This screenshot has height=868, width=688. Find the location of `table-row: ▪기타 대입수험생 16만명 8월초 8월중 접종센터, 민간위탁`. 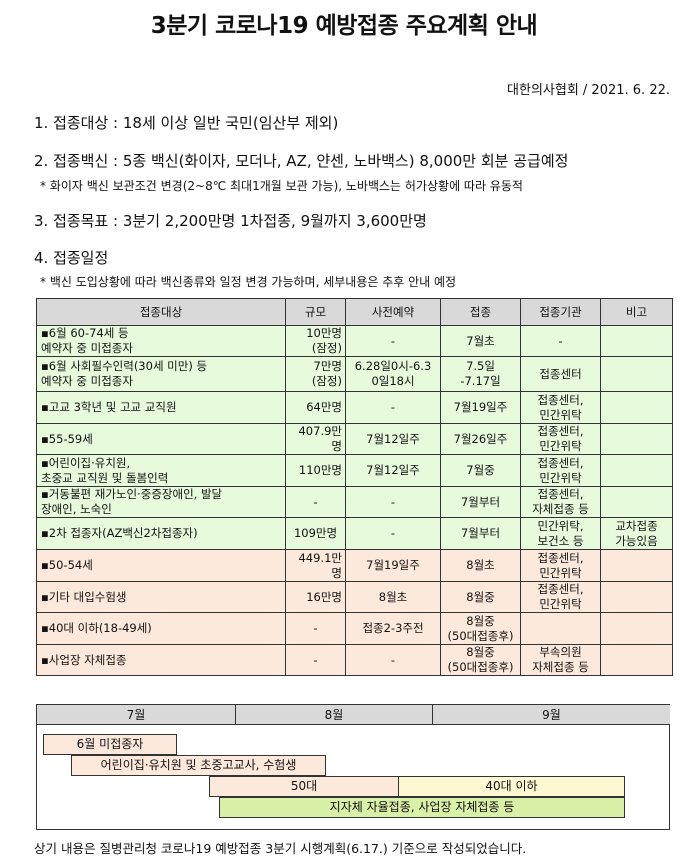

table-row: ▪기타 대입수험생 16만명 8월초 8월중 접종센터, 민간위탁 is located at coordinates (354, 597).